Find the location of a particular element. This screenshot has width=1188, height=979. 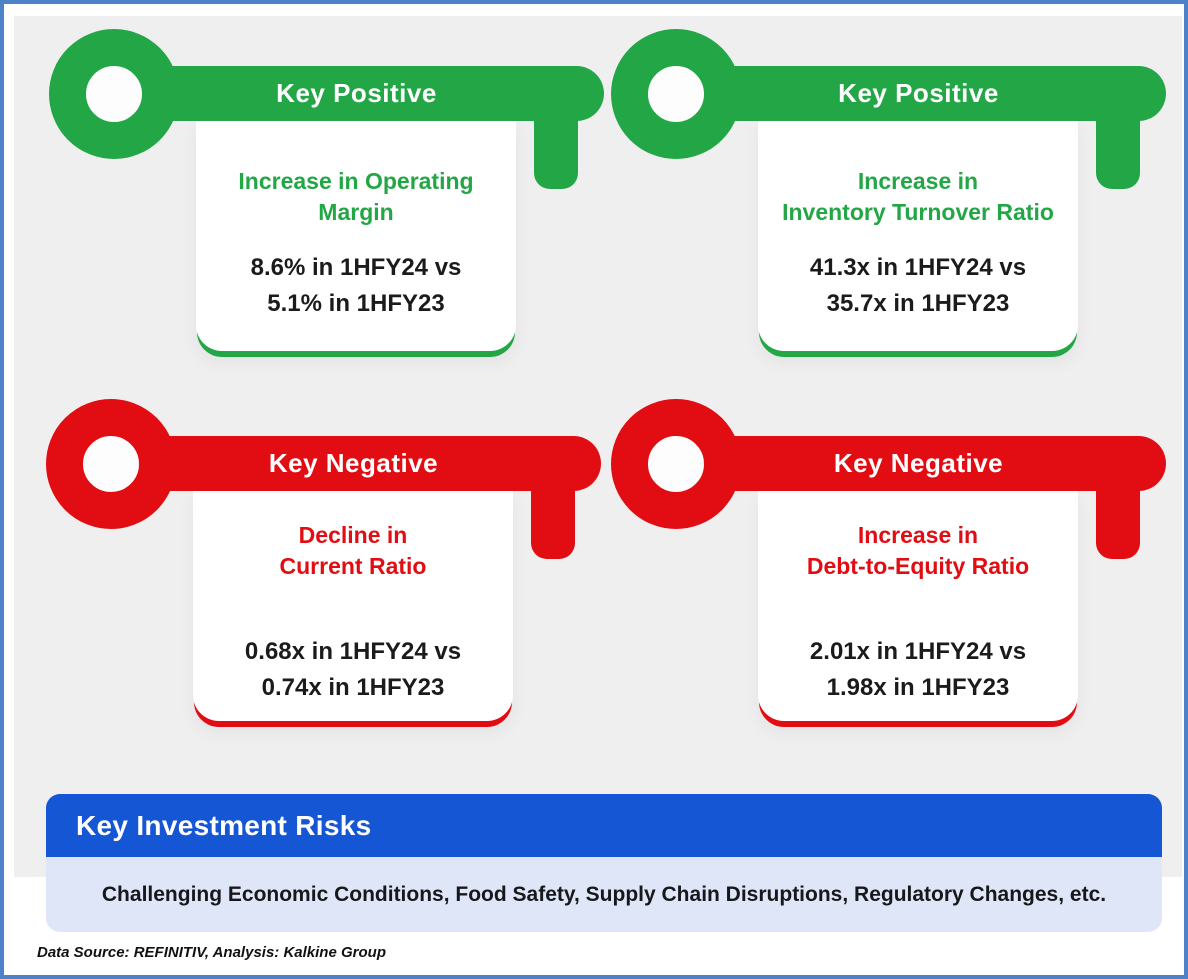

metric-title-line1: Decline in is located at coordinates (353, 535).